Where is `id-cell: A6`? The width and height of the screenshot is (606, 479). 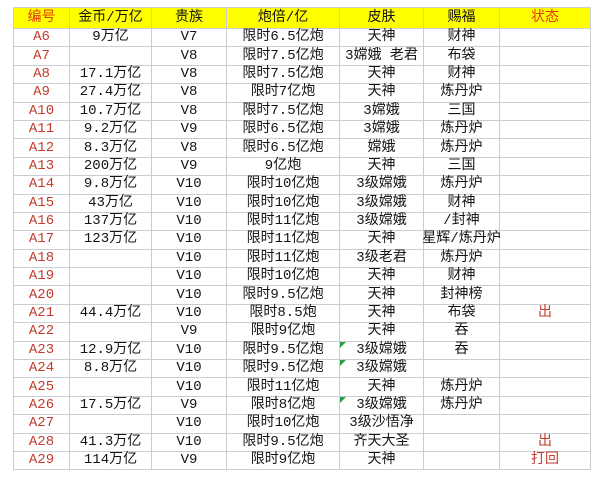
id-cell: A6 is located at coordinates (42, 38).